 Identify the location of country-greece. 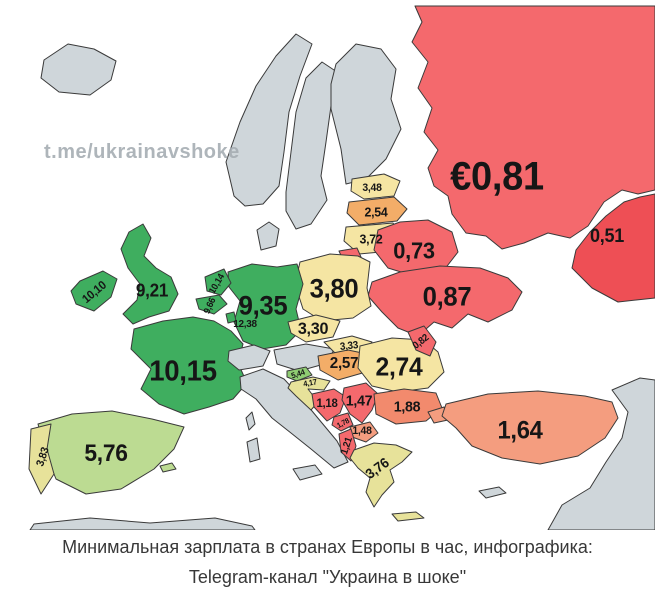
(381, 475).